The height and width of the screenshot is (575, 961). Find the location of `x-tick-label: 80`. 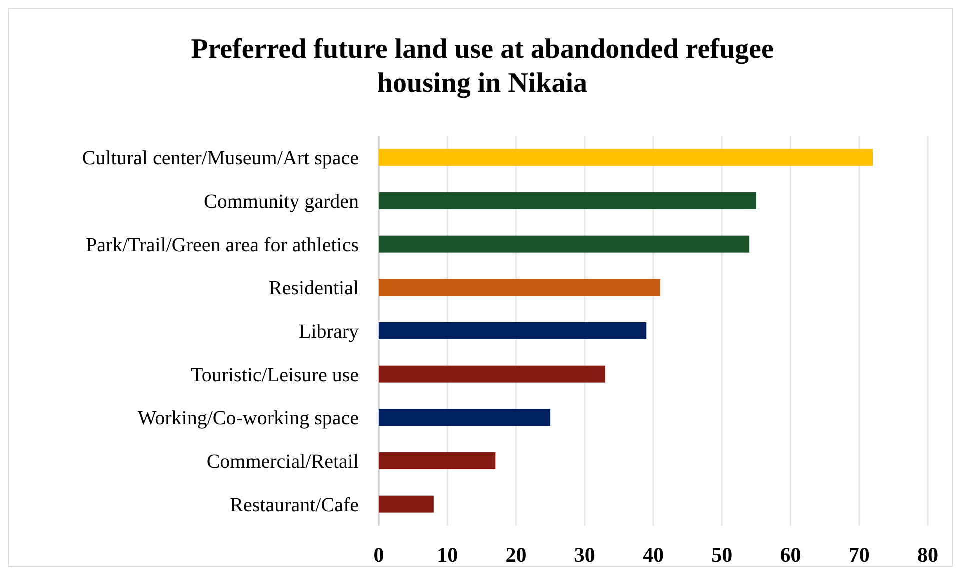

x-tick-label: 80 is located at coordinates (928, 555).